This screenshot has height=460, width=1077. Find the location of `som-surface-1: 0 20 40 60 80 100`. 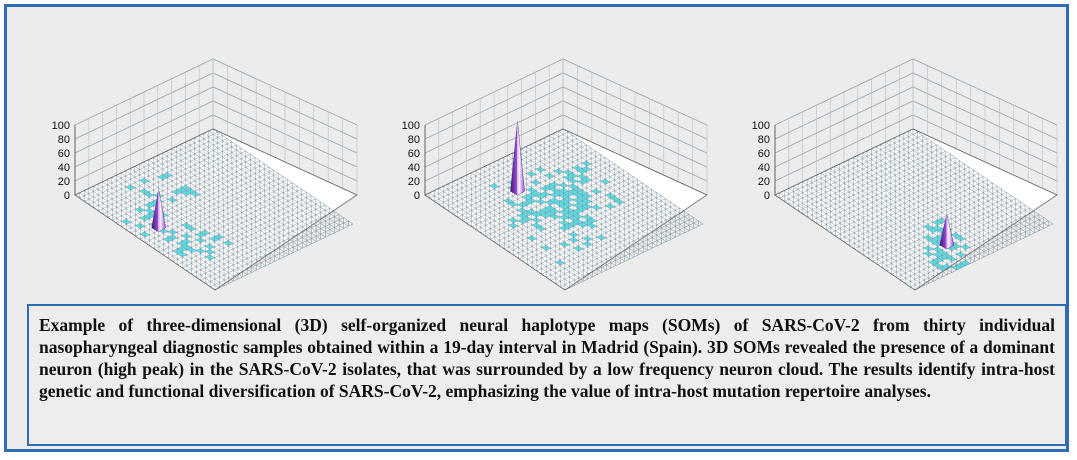

som-surface-1: 0 20 40 60 80 100 is located at coordinates (205, 174).